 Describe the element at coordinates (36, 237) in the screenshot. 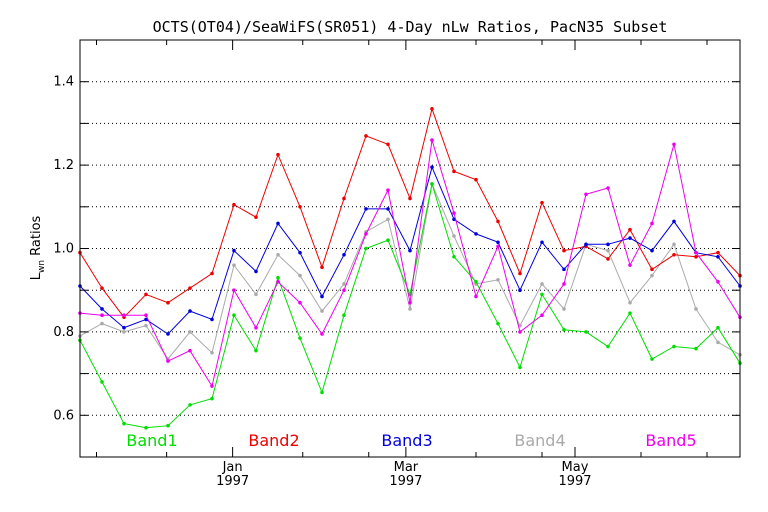

I see `y-axis-label-rest: Ratios` at that location.